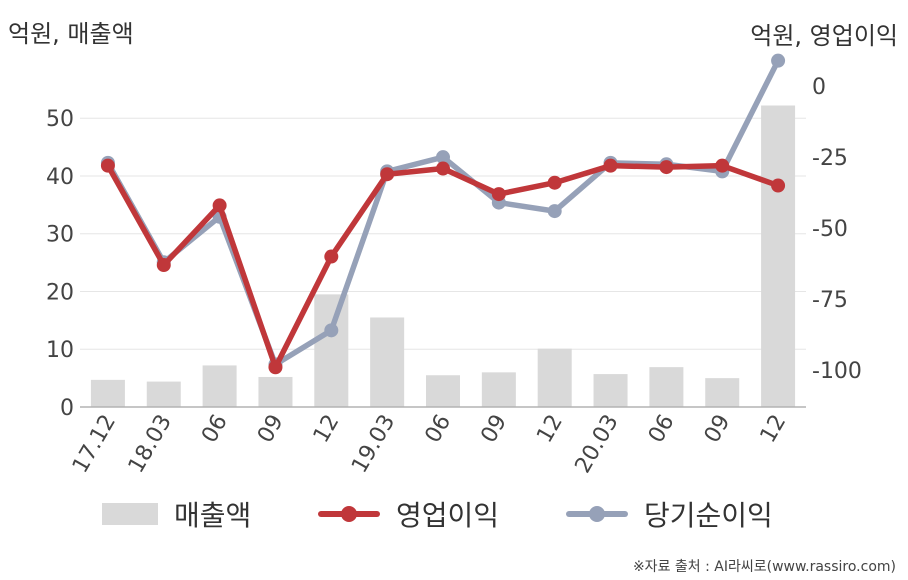 This screenshot has width=908, height=580. What do you see at coordinates (819, 87) in the screenshot?
I see `right-tick-label: 0` at bounding box center [819, 87].